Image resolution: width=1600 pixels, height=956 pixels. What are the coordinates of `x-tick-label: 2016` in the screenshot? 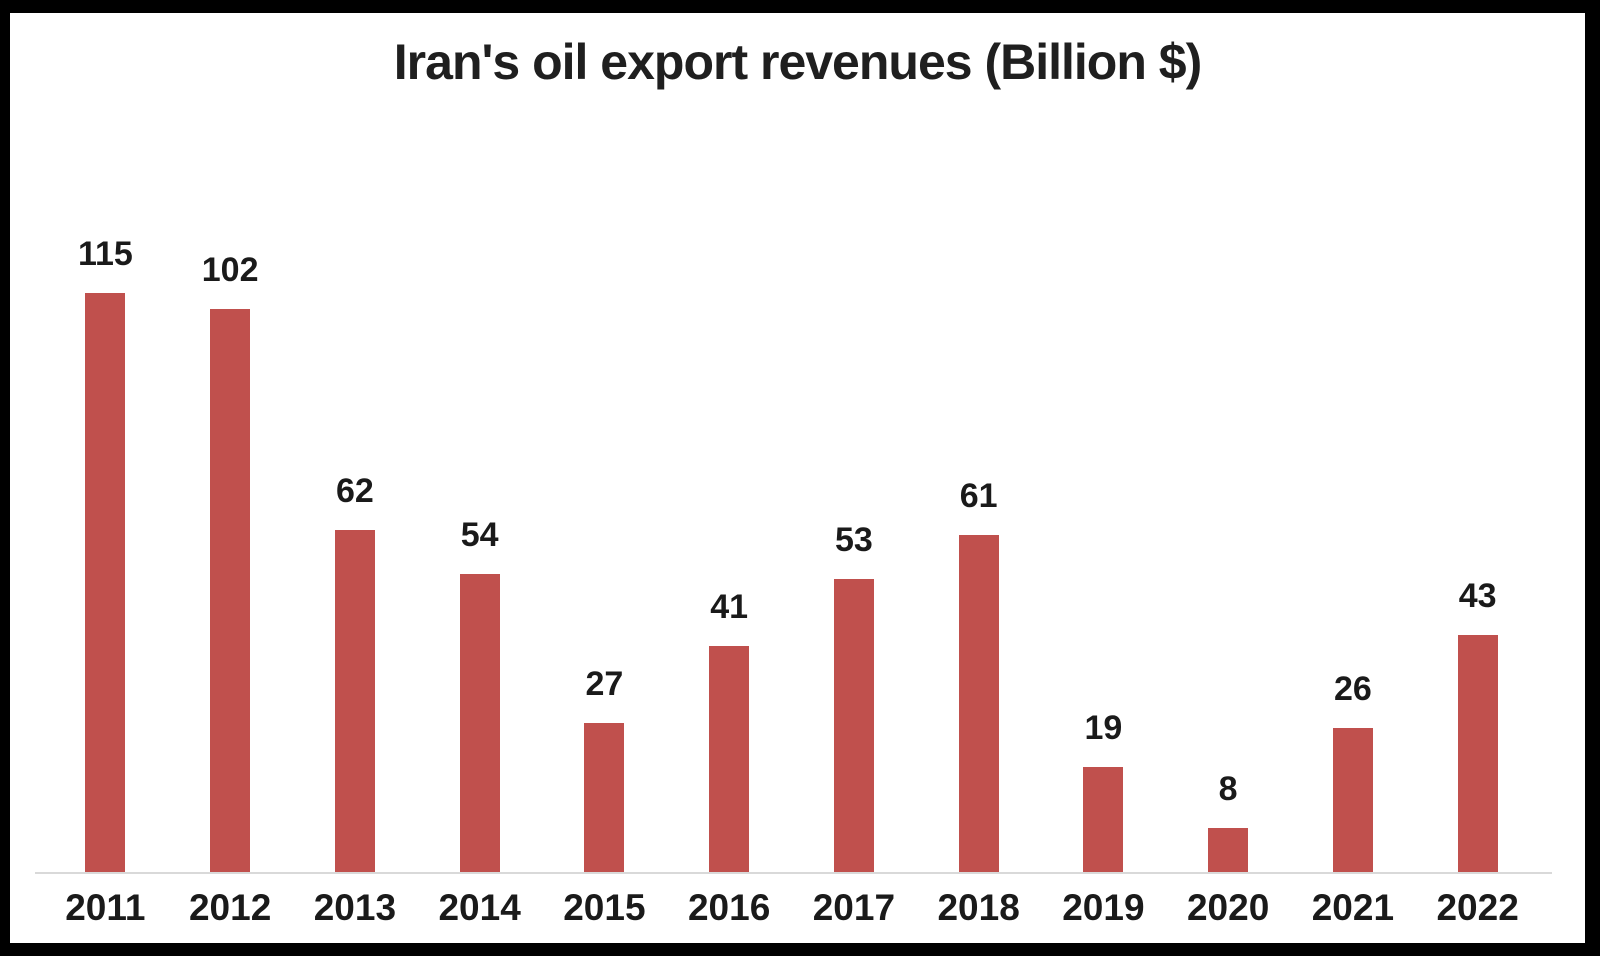 It's located at (729, 907).